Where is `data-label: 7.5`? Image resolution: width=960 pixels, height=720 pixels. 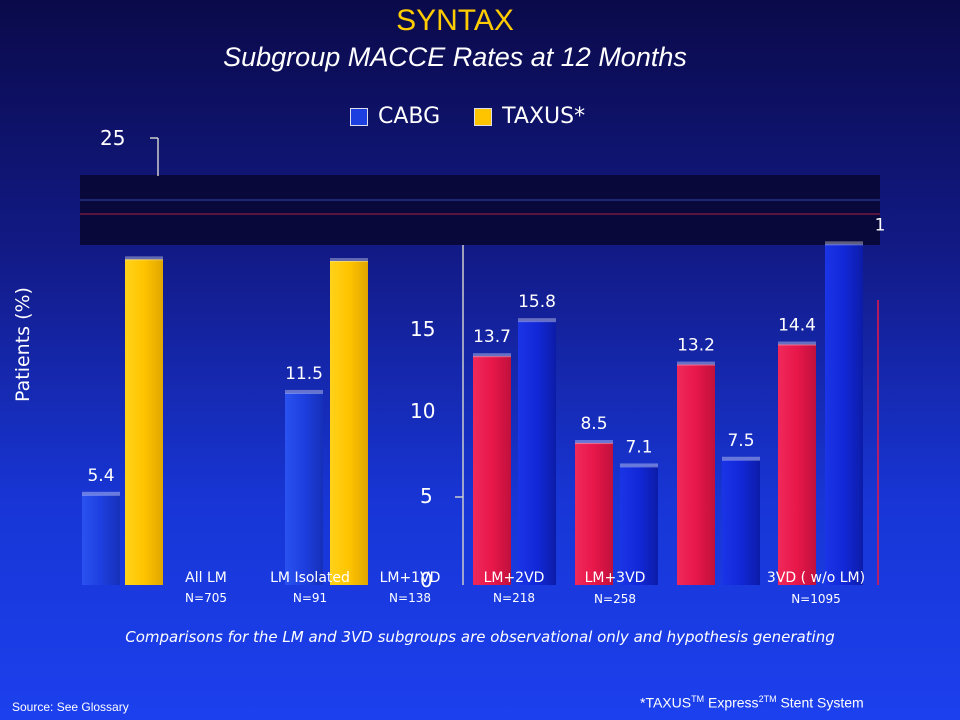
data-label: 7.5 is located at coordinates (740, 441).